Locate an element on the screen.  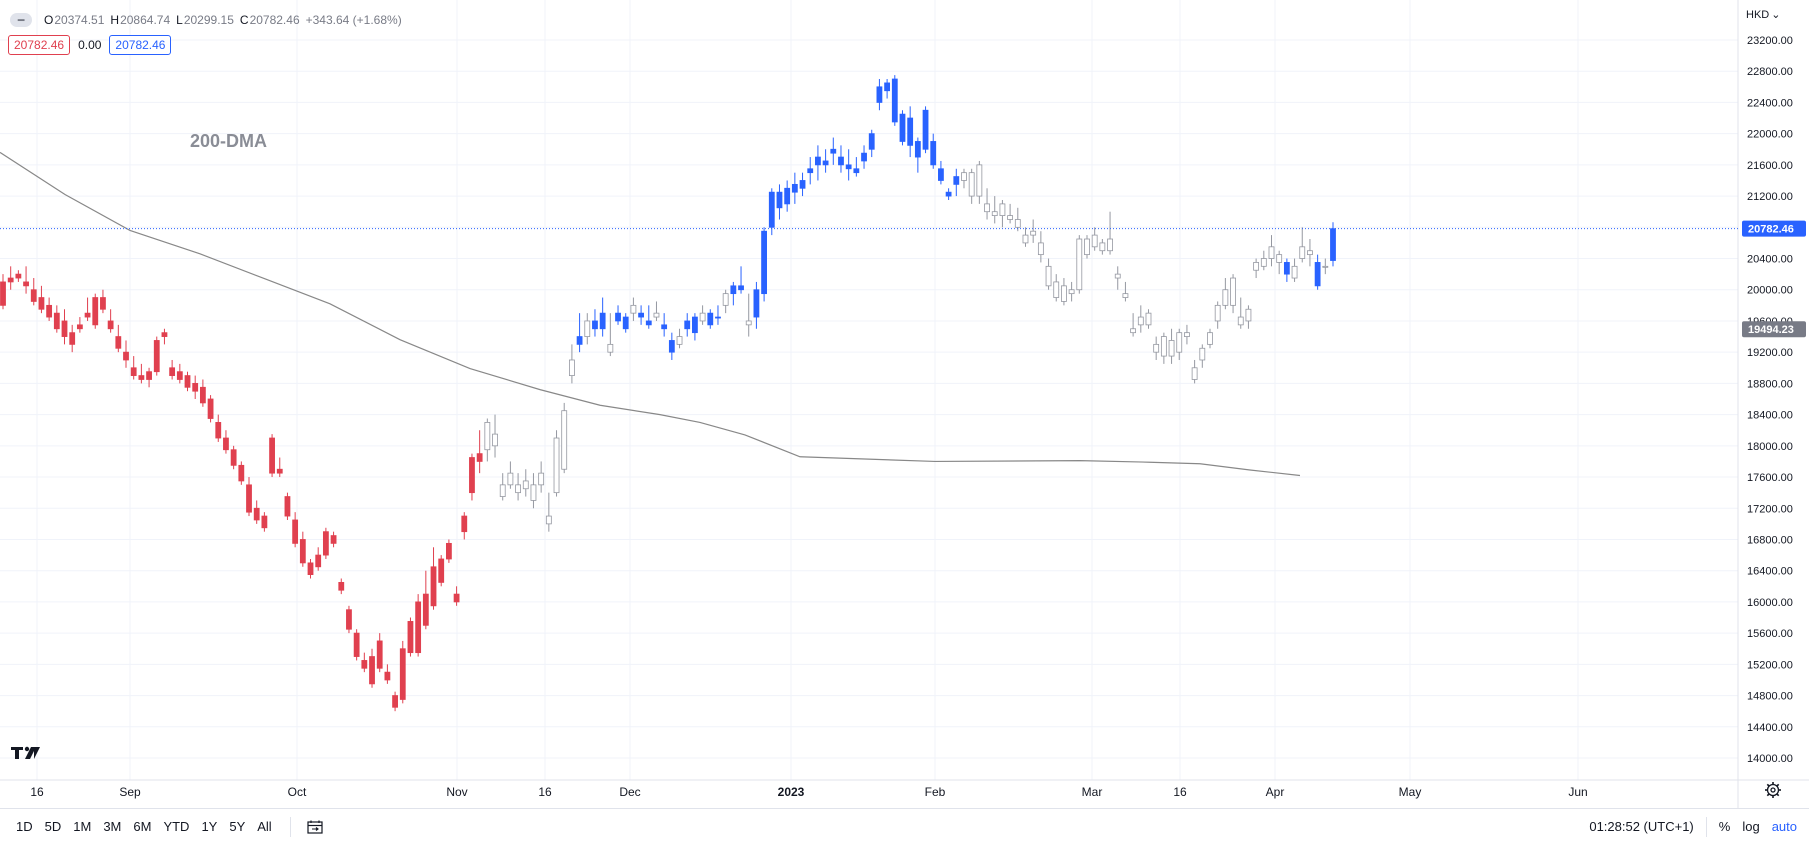
current-price-label: 20782.46 is located at coordinates (1771, 230).